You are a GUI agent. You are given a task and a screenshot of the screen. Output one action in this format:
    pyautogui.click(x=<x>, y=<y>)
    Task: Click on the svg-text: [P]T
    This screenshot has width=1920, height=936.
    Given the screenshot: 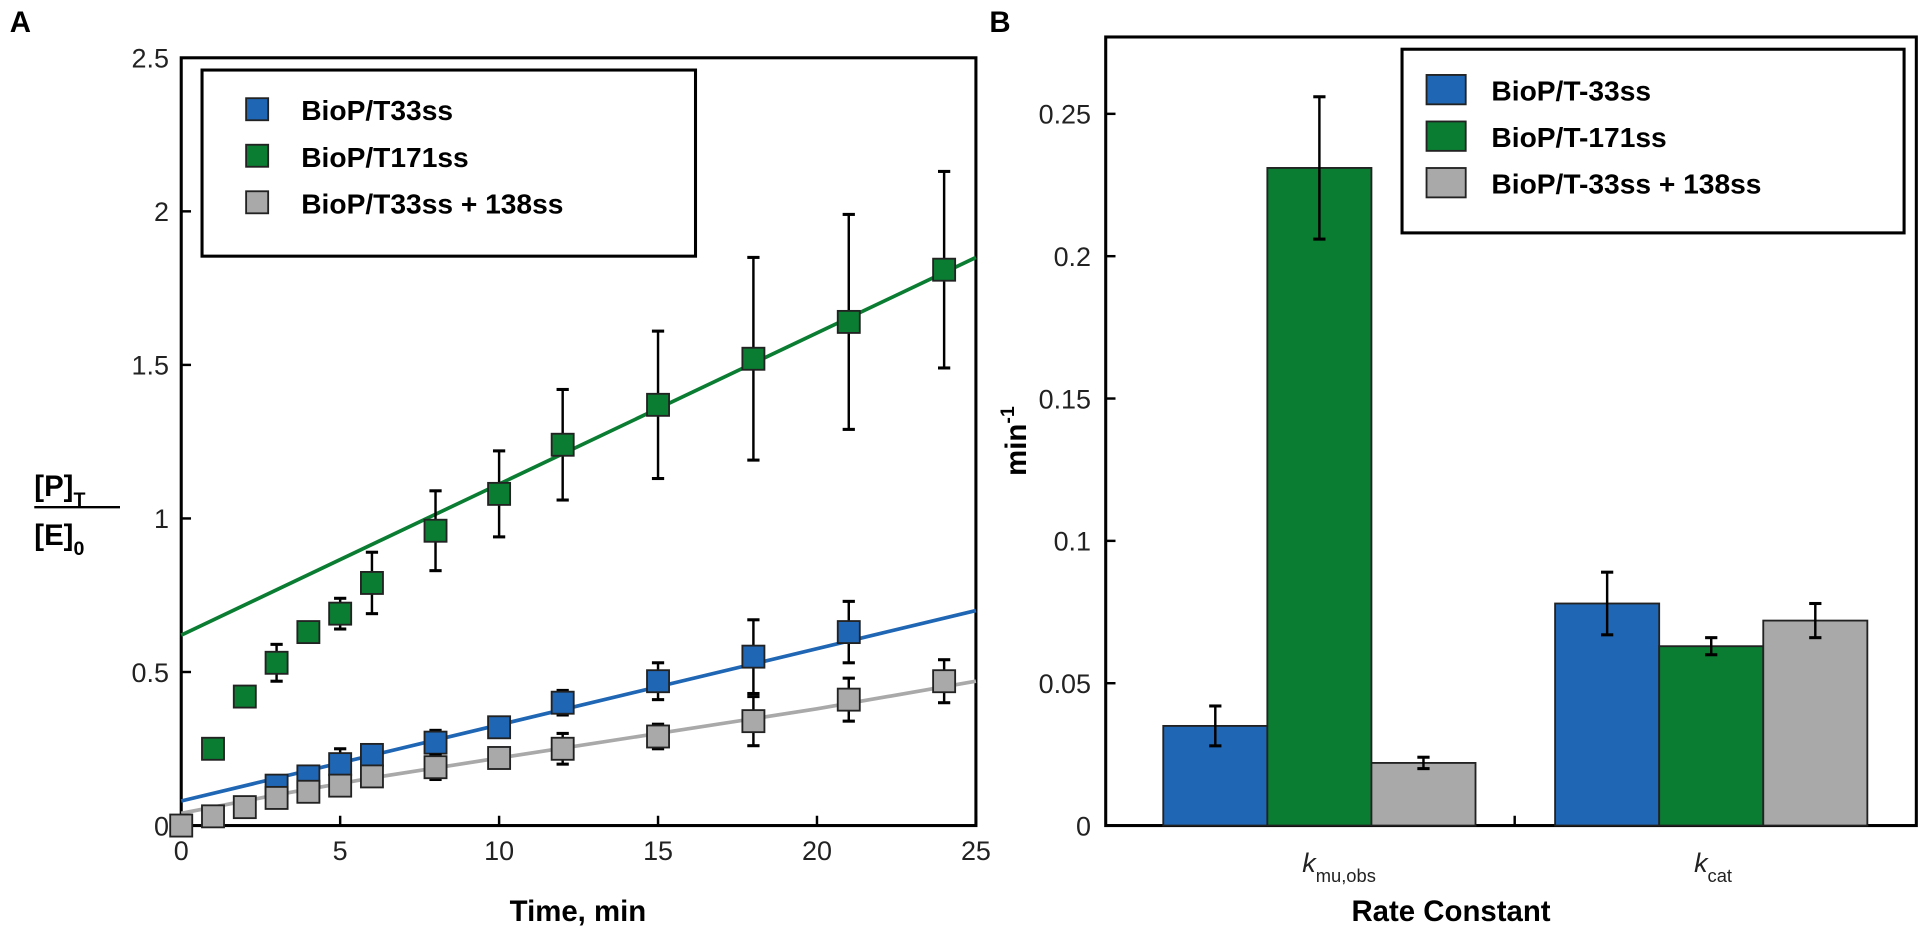 What is the action you would take?
    pyautogui.click(x=59, y=490)
    